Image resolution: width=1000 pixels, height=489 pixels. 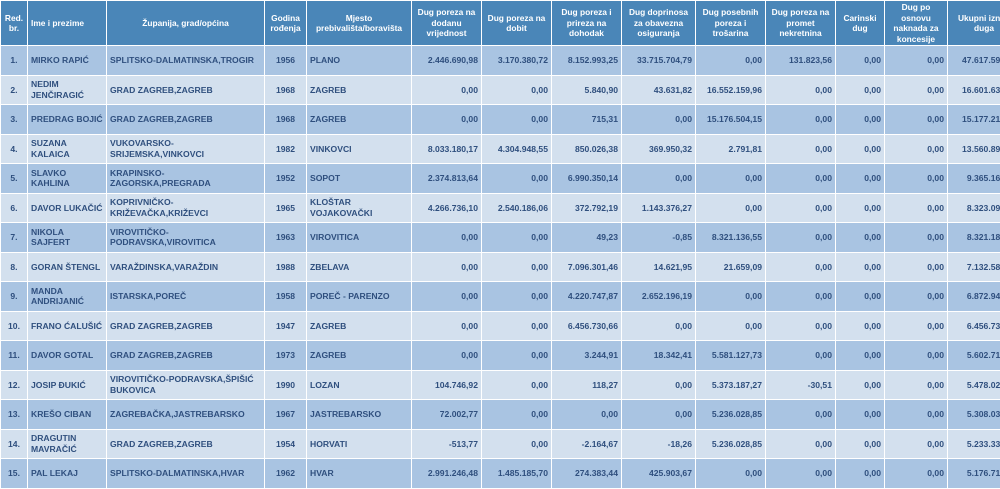 What do you see at coordinates (286, 23) in the screenshot?
I see `header-godina: Godina rođenja` at bounding box center [286, 23].